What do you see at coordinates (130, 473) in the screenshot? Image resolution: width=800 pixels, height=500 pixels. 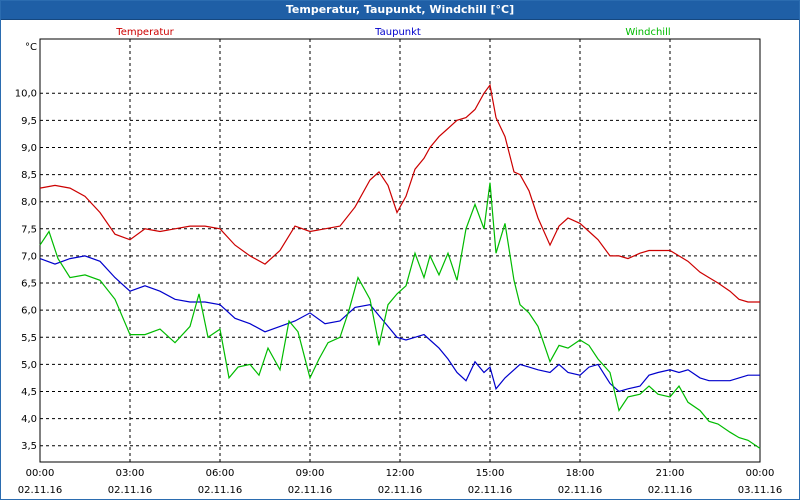 I see `x-tick-time: 03:00` at bounding box center [130, 473].